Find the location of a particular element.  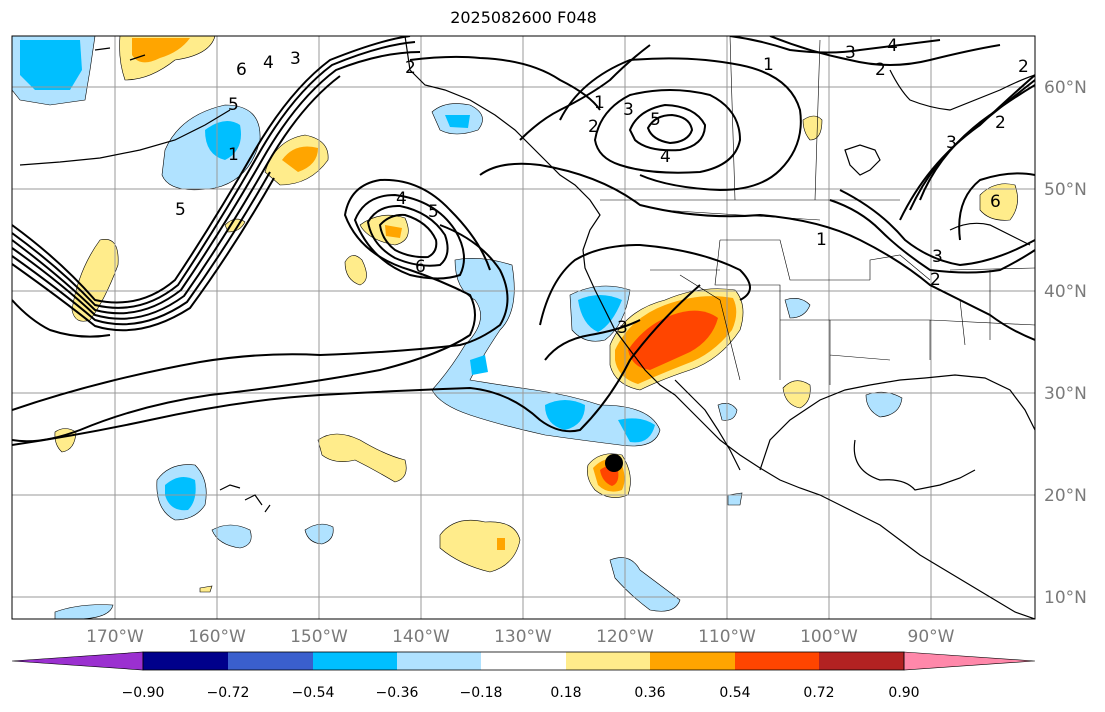

lat-tick-label: 30°N is located at coordinates (1065, 394).